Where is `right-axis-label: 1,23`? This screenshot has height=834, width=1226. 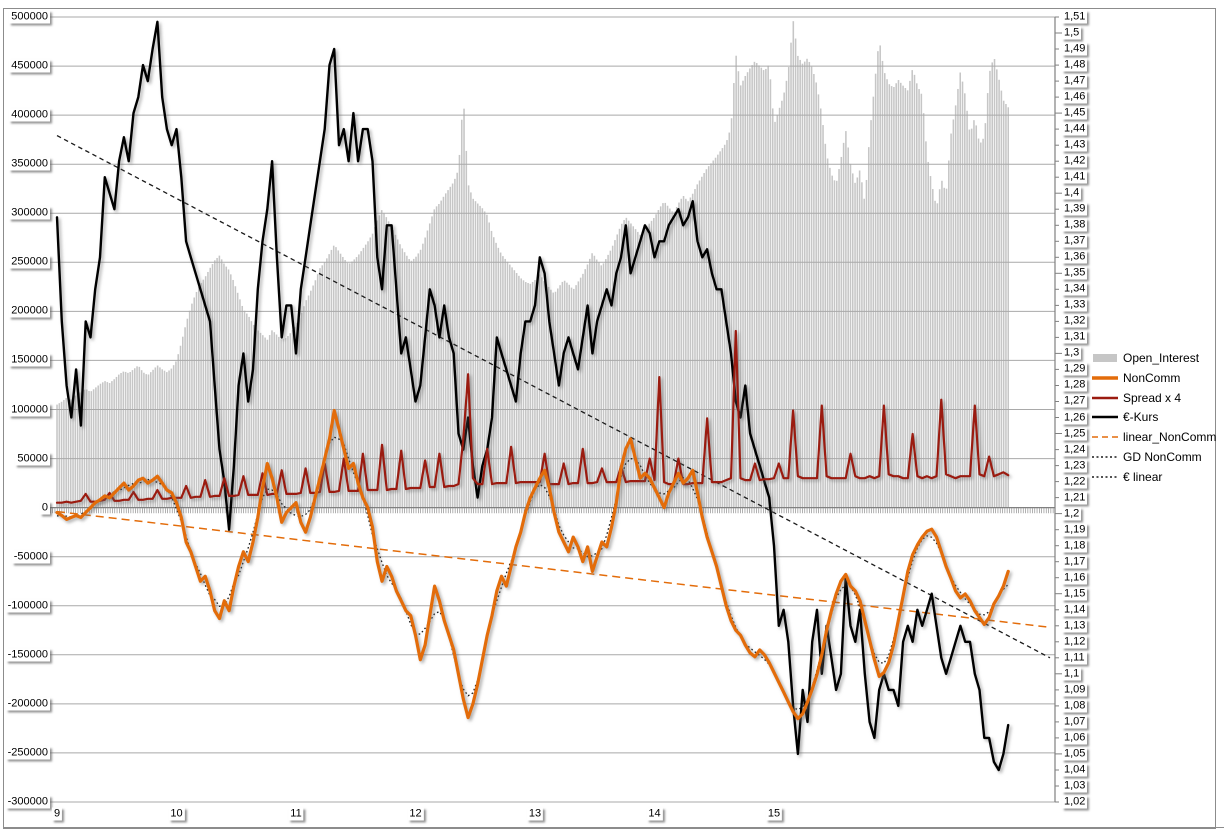
right-axis-label: 1,23 is located at coordinates (1075, 466).